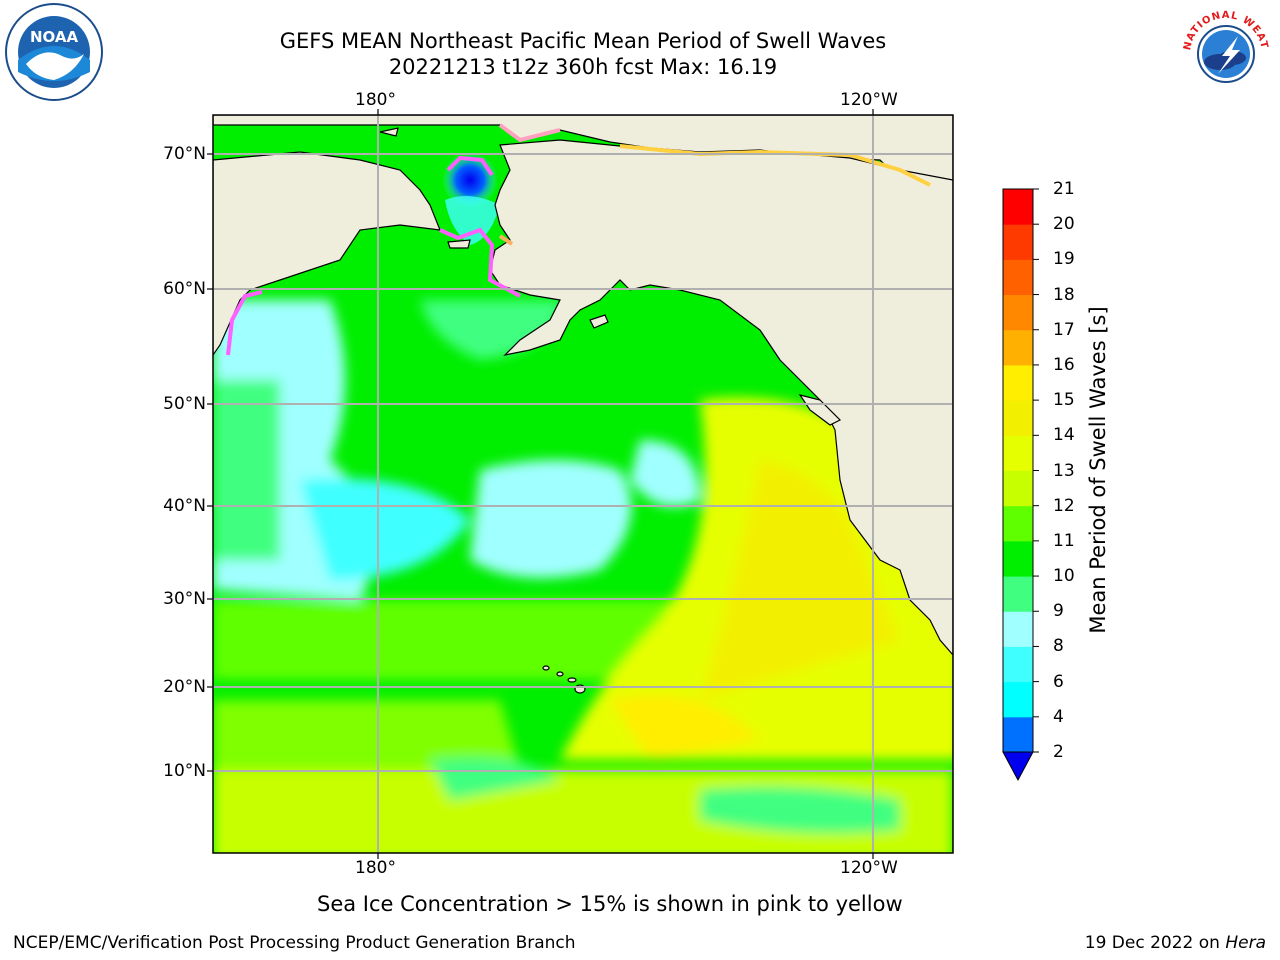 The height and width of the screenshot is (960, 1280). I want to click on lon-label-bottom-180: 180°, so click(375, 868).